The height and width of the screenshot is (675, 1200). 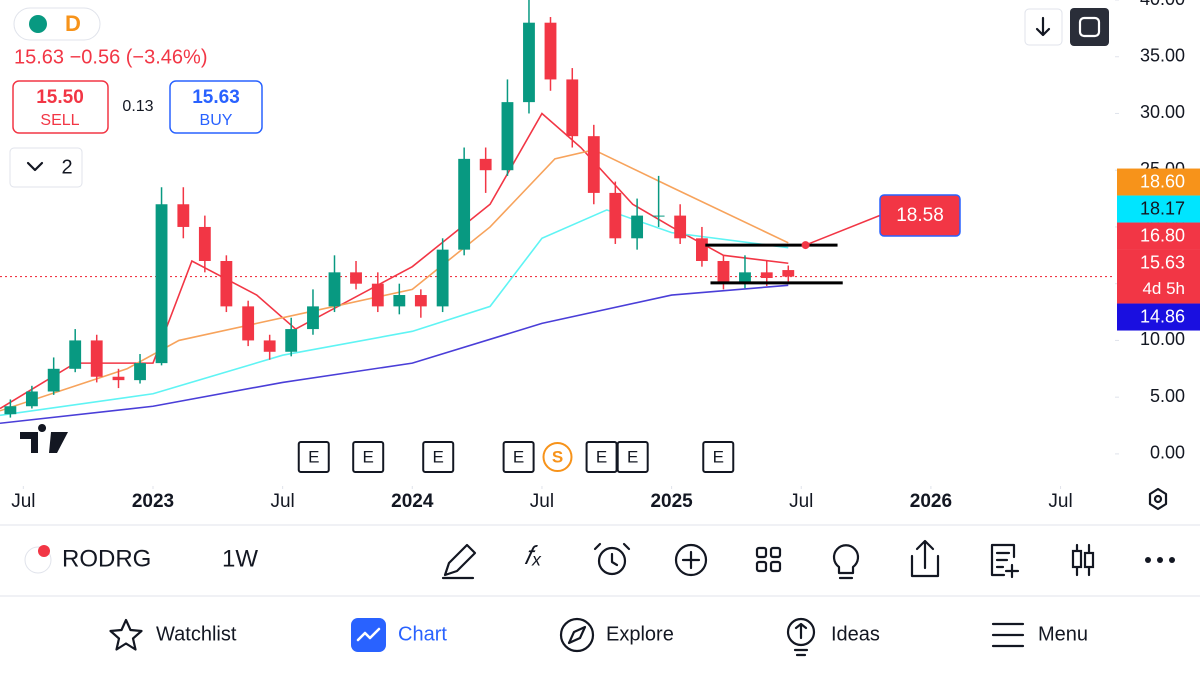 What do you see at coordinates (196, 634) in the screenshot?
I see `nav-watchlist: Watchlist` at bounding box center [196, 634].